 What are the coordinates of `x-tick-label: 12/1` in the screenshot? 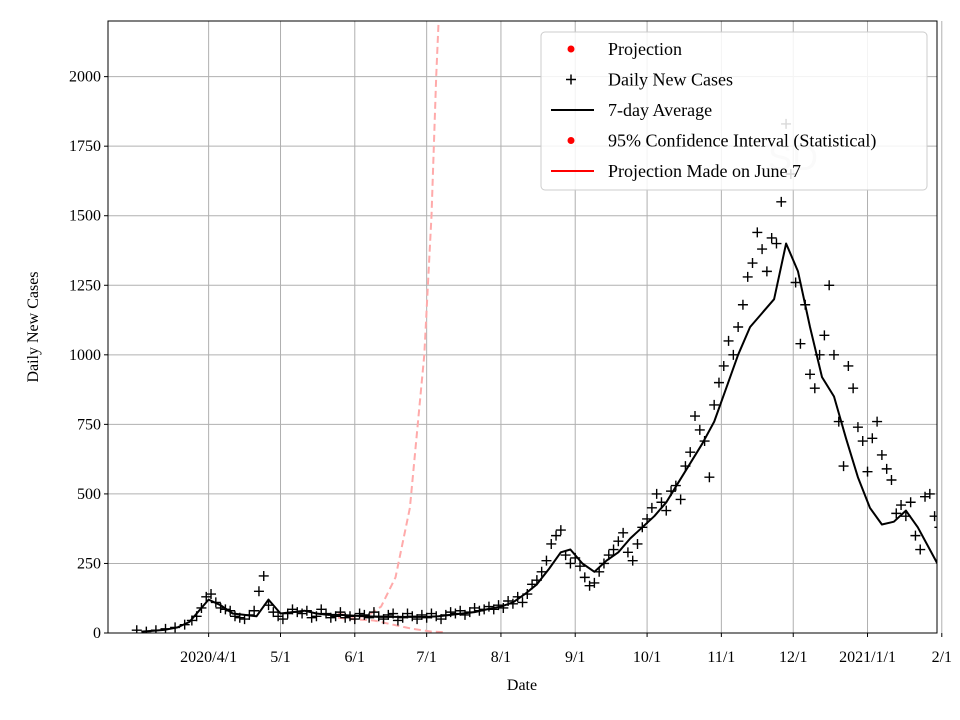 It's located at (793, 657).